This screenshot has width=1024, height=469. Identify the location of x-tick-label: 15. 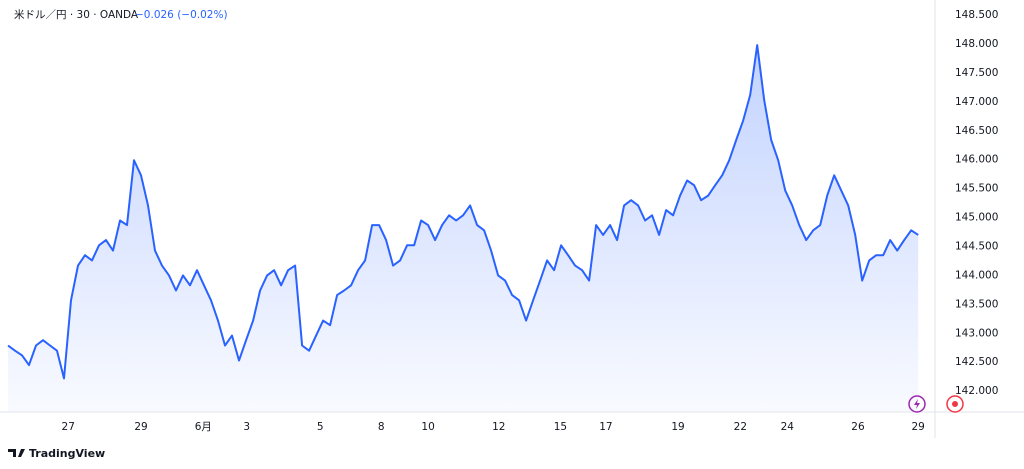
(560, 427).